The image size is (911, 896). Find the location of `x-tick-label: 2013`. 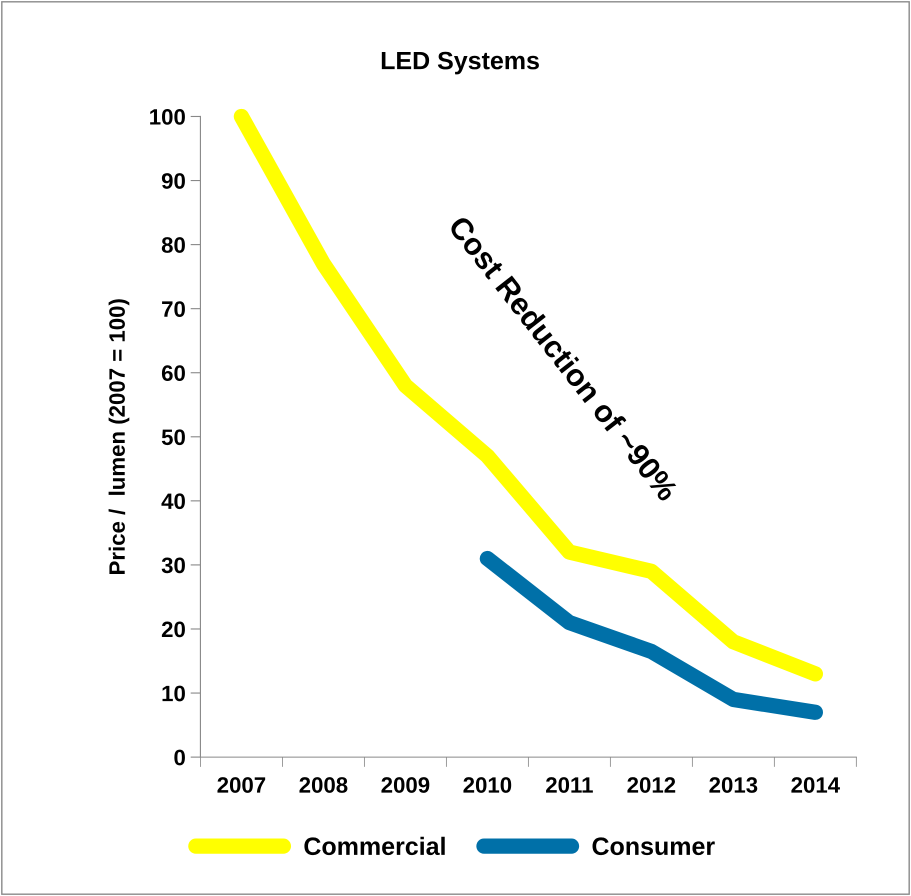

x-tick-label: 2013 is located at coordinates (733, 785).